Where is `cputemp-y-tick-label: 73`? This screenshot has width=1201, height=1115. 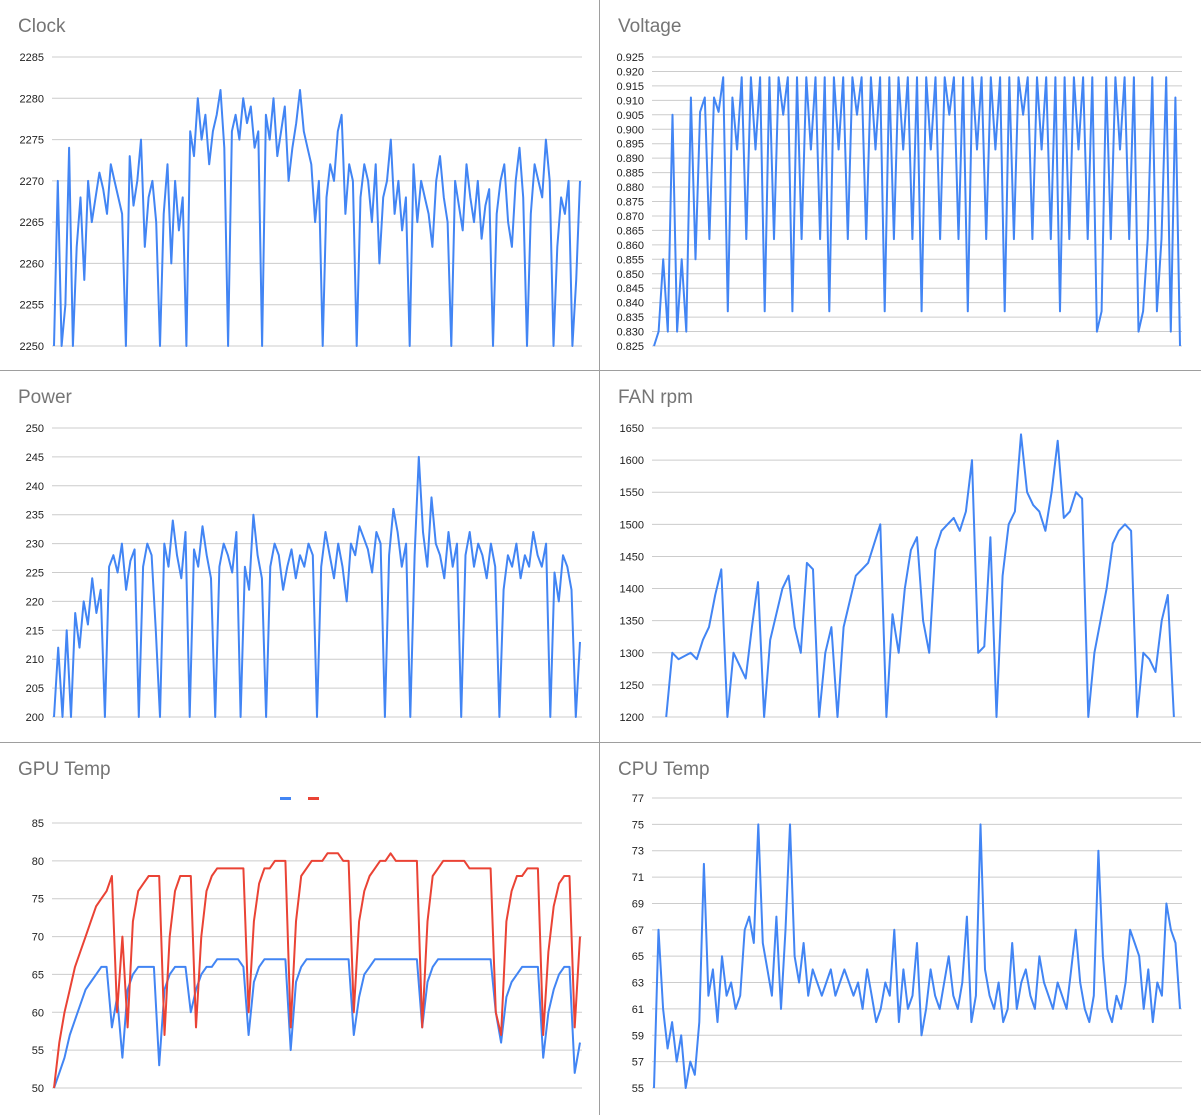 cputemp-y-tick-label: 73 is located at coordinates (638, 852).